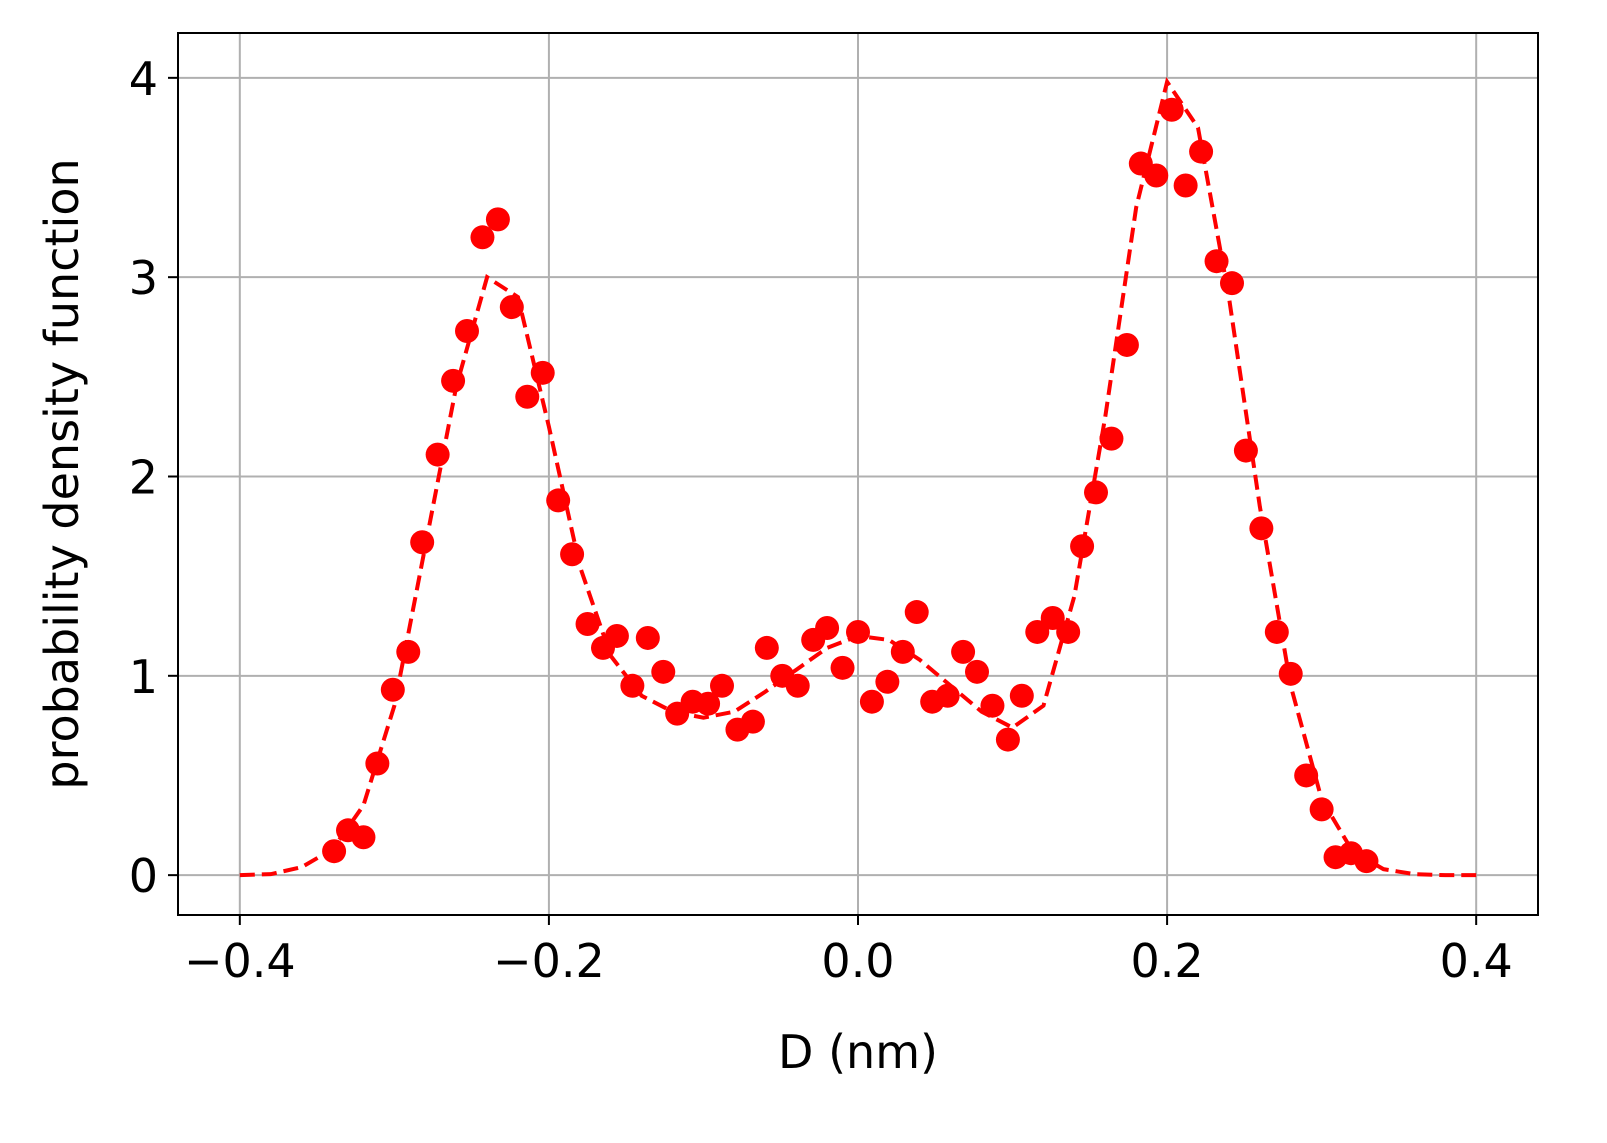 This screenshot has height=1143, width=1607. I want to click on x-tick-label: 0.2, so click(1167, 961).